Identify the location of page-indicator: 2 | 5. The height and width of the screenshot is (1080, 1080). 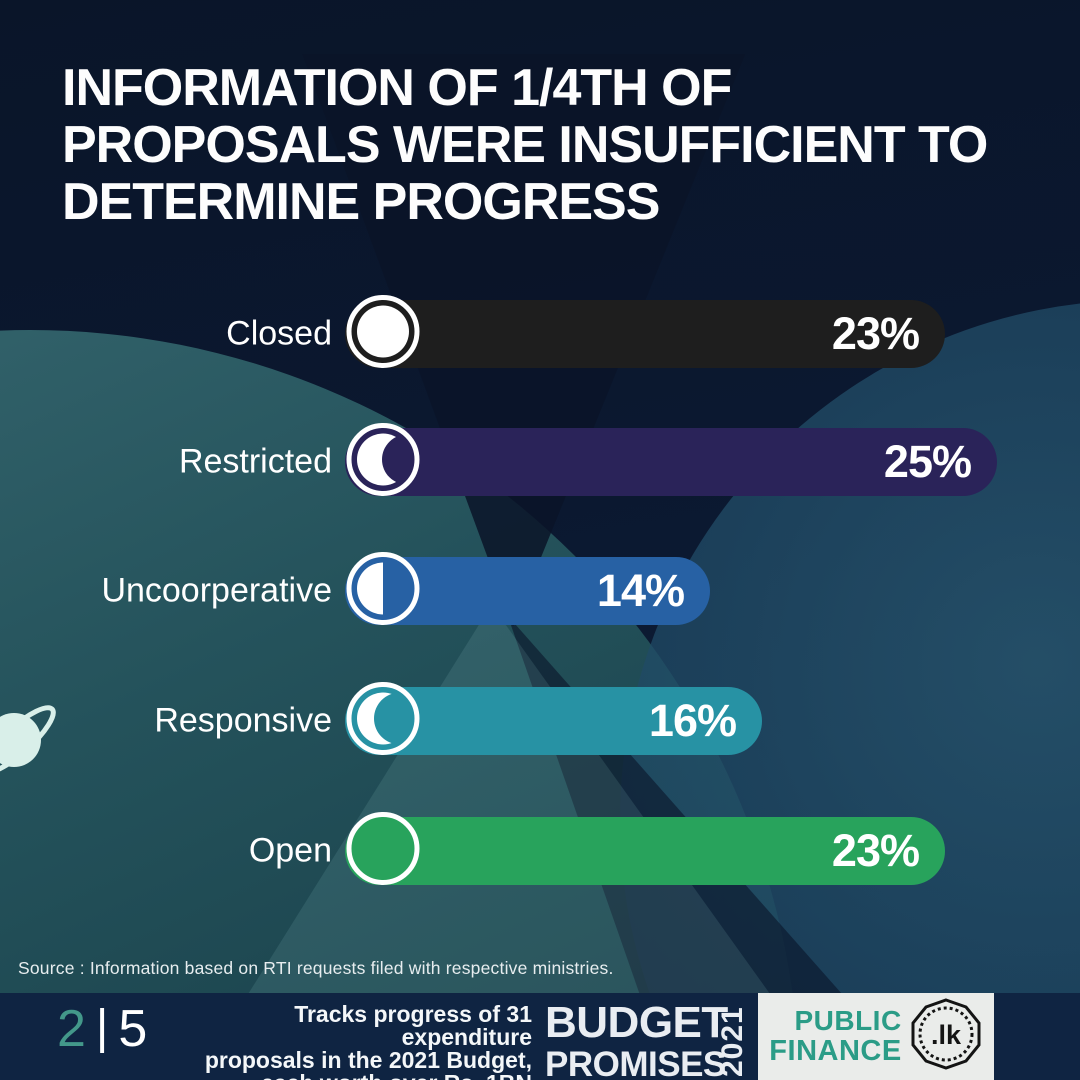
(102, 1029).